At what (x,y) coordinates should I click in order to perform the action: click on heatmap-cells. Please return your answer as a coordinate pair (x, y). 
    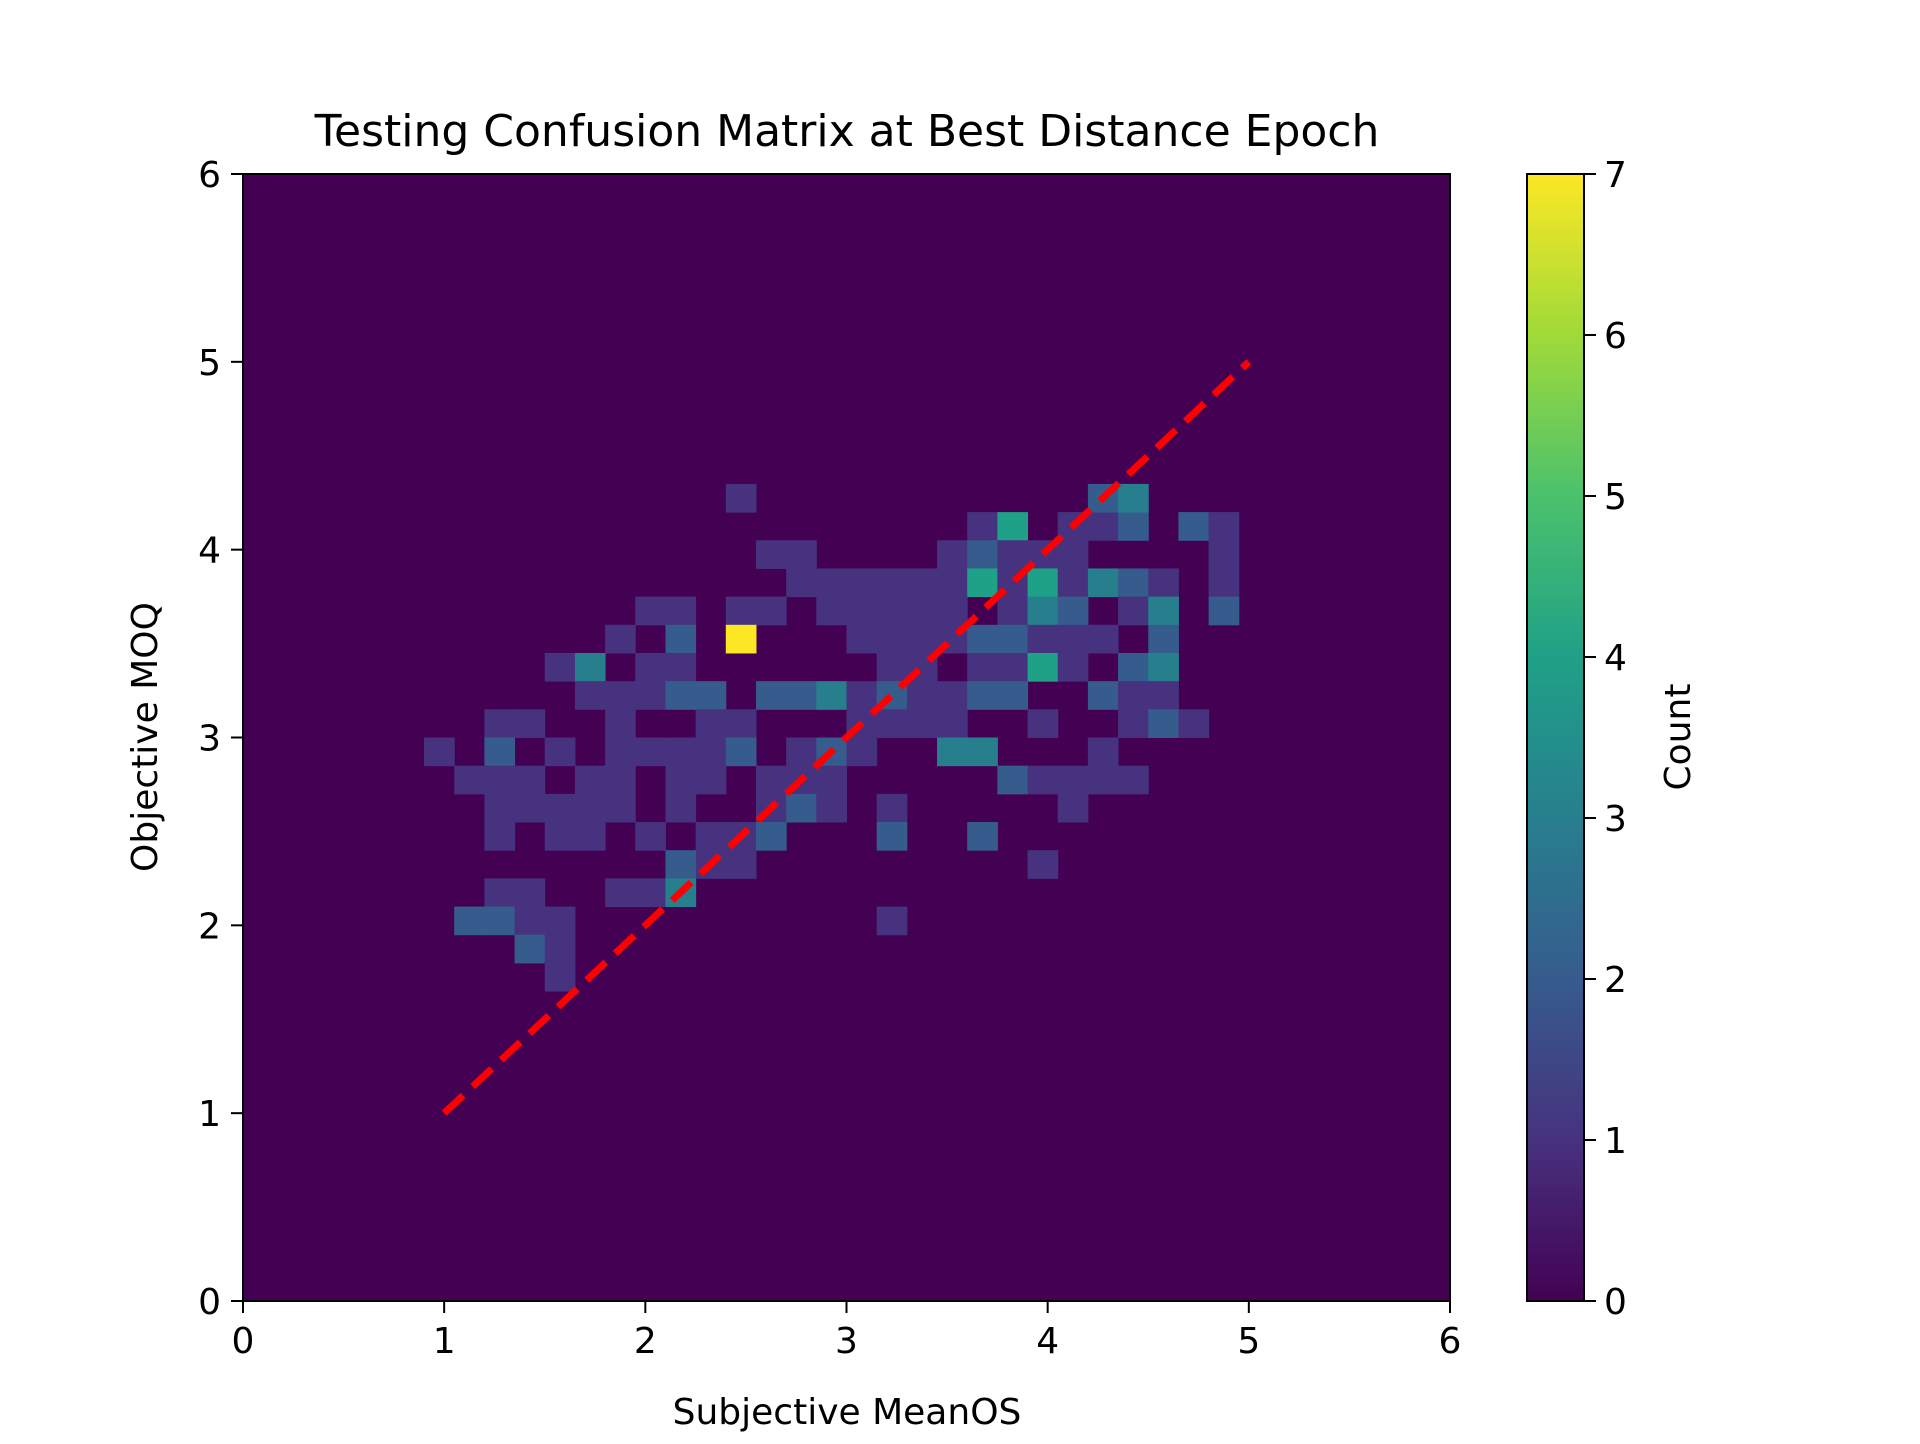
    Looking at the image, I should click on (832, 737).